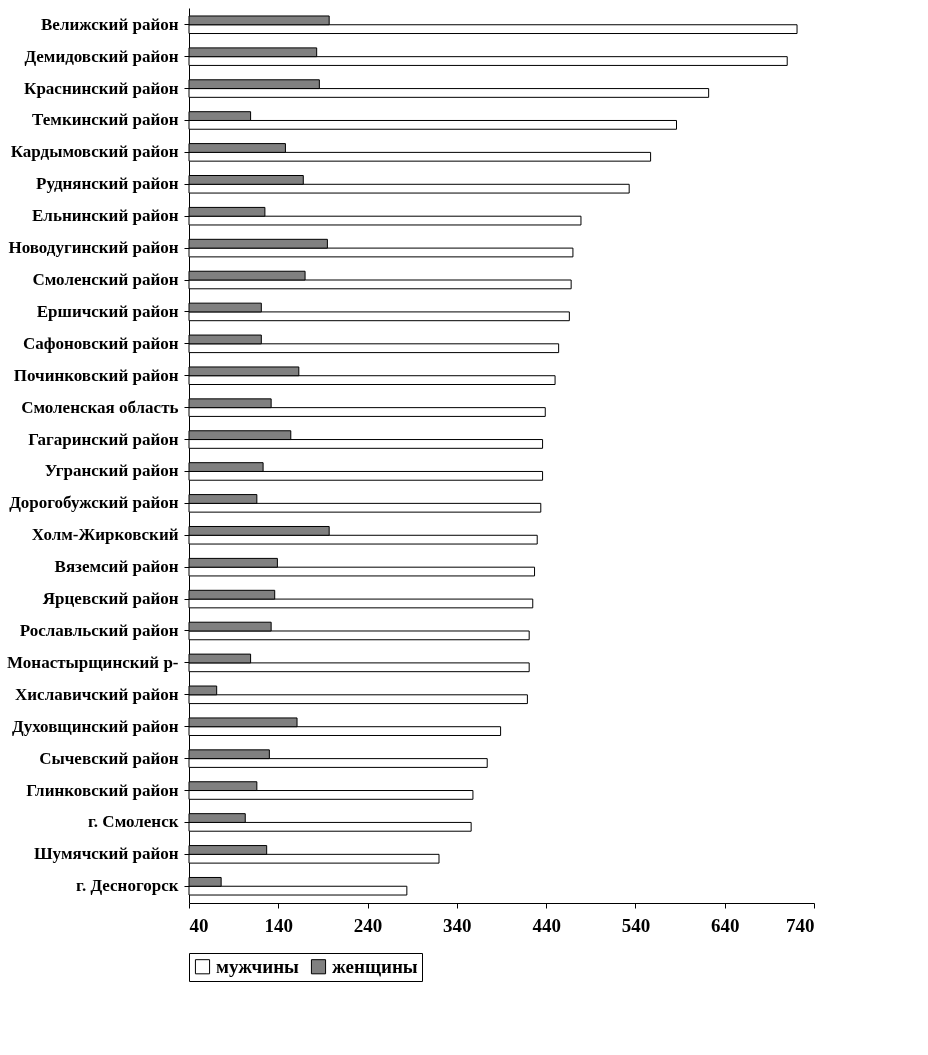 The height and width of the screenshot is (1055, 928). Describe the element at coordinates (457, 925) in the screenshot. I see `x-tick-label: 340` at that location.